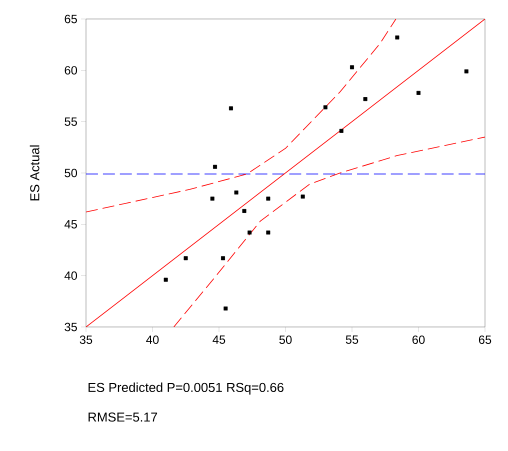 This screenshot has width=508, height=451. Describe the element at coordinates (86, 340) in the screenshot. I see `x-tick-label: 35` at that location.